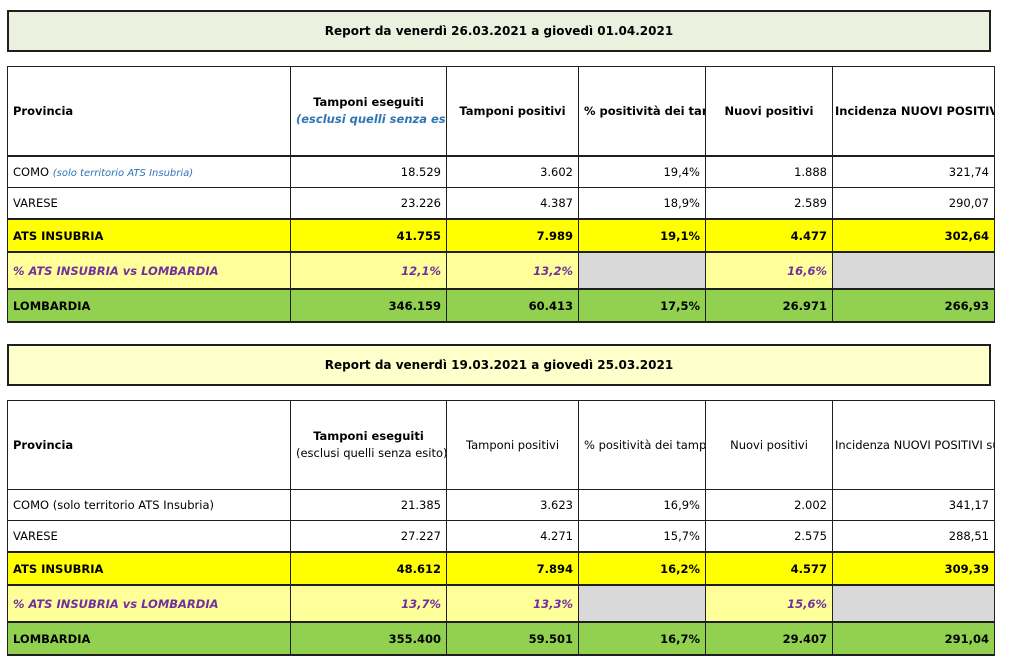 This screenshot has width=1024, height=658. What do you see at coordinates (769, 638) in the screenshot?
I see `cell-nuovi: 29.407` at bounding box center [769, 638].